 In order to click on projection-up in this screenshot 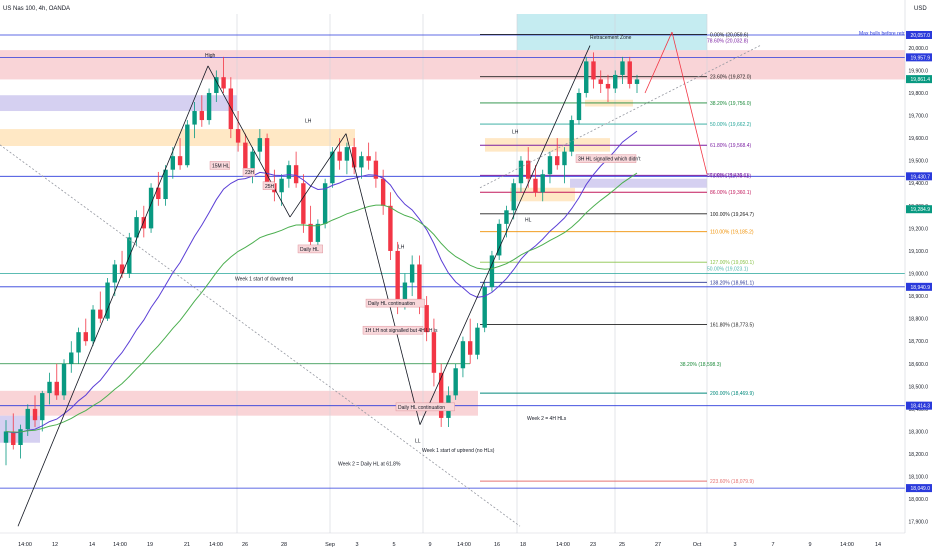, I will do `click(658, 62)`.